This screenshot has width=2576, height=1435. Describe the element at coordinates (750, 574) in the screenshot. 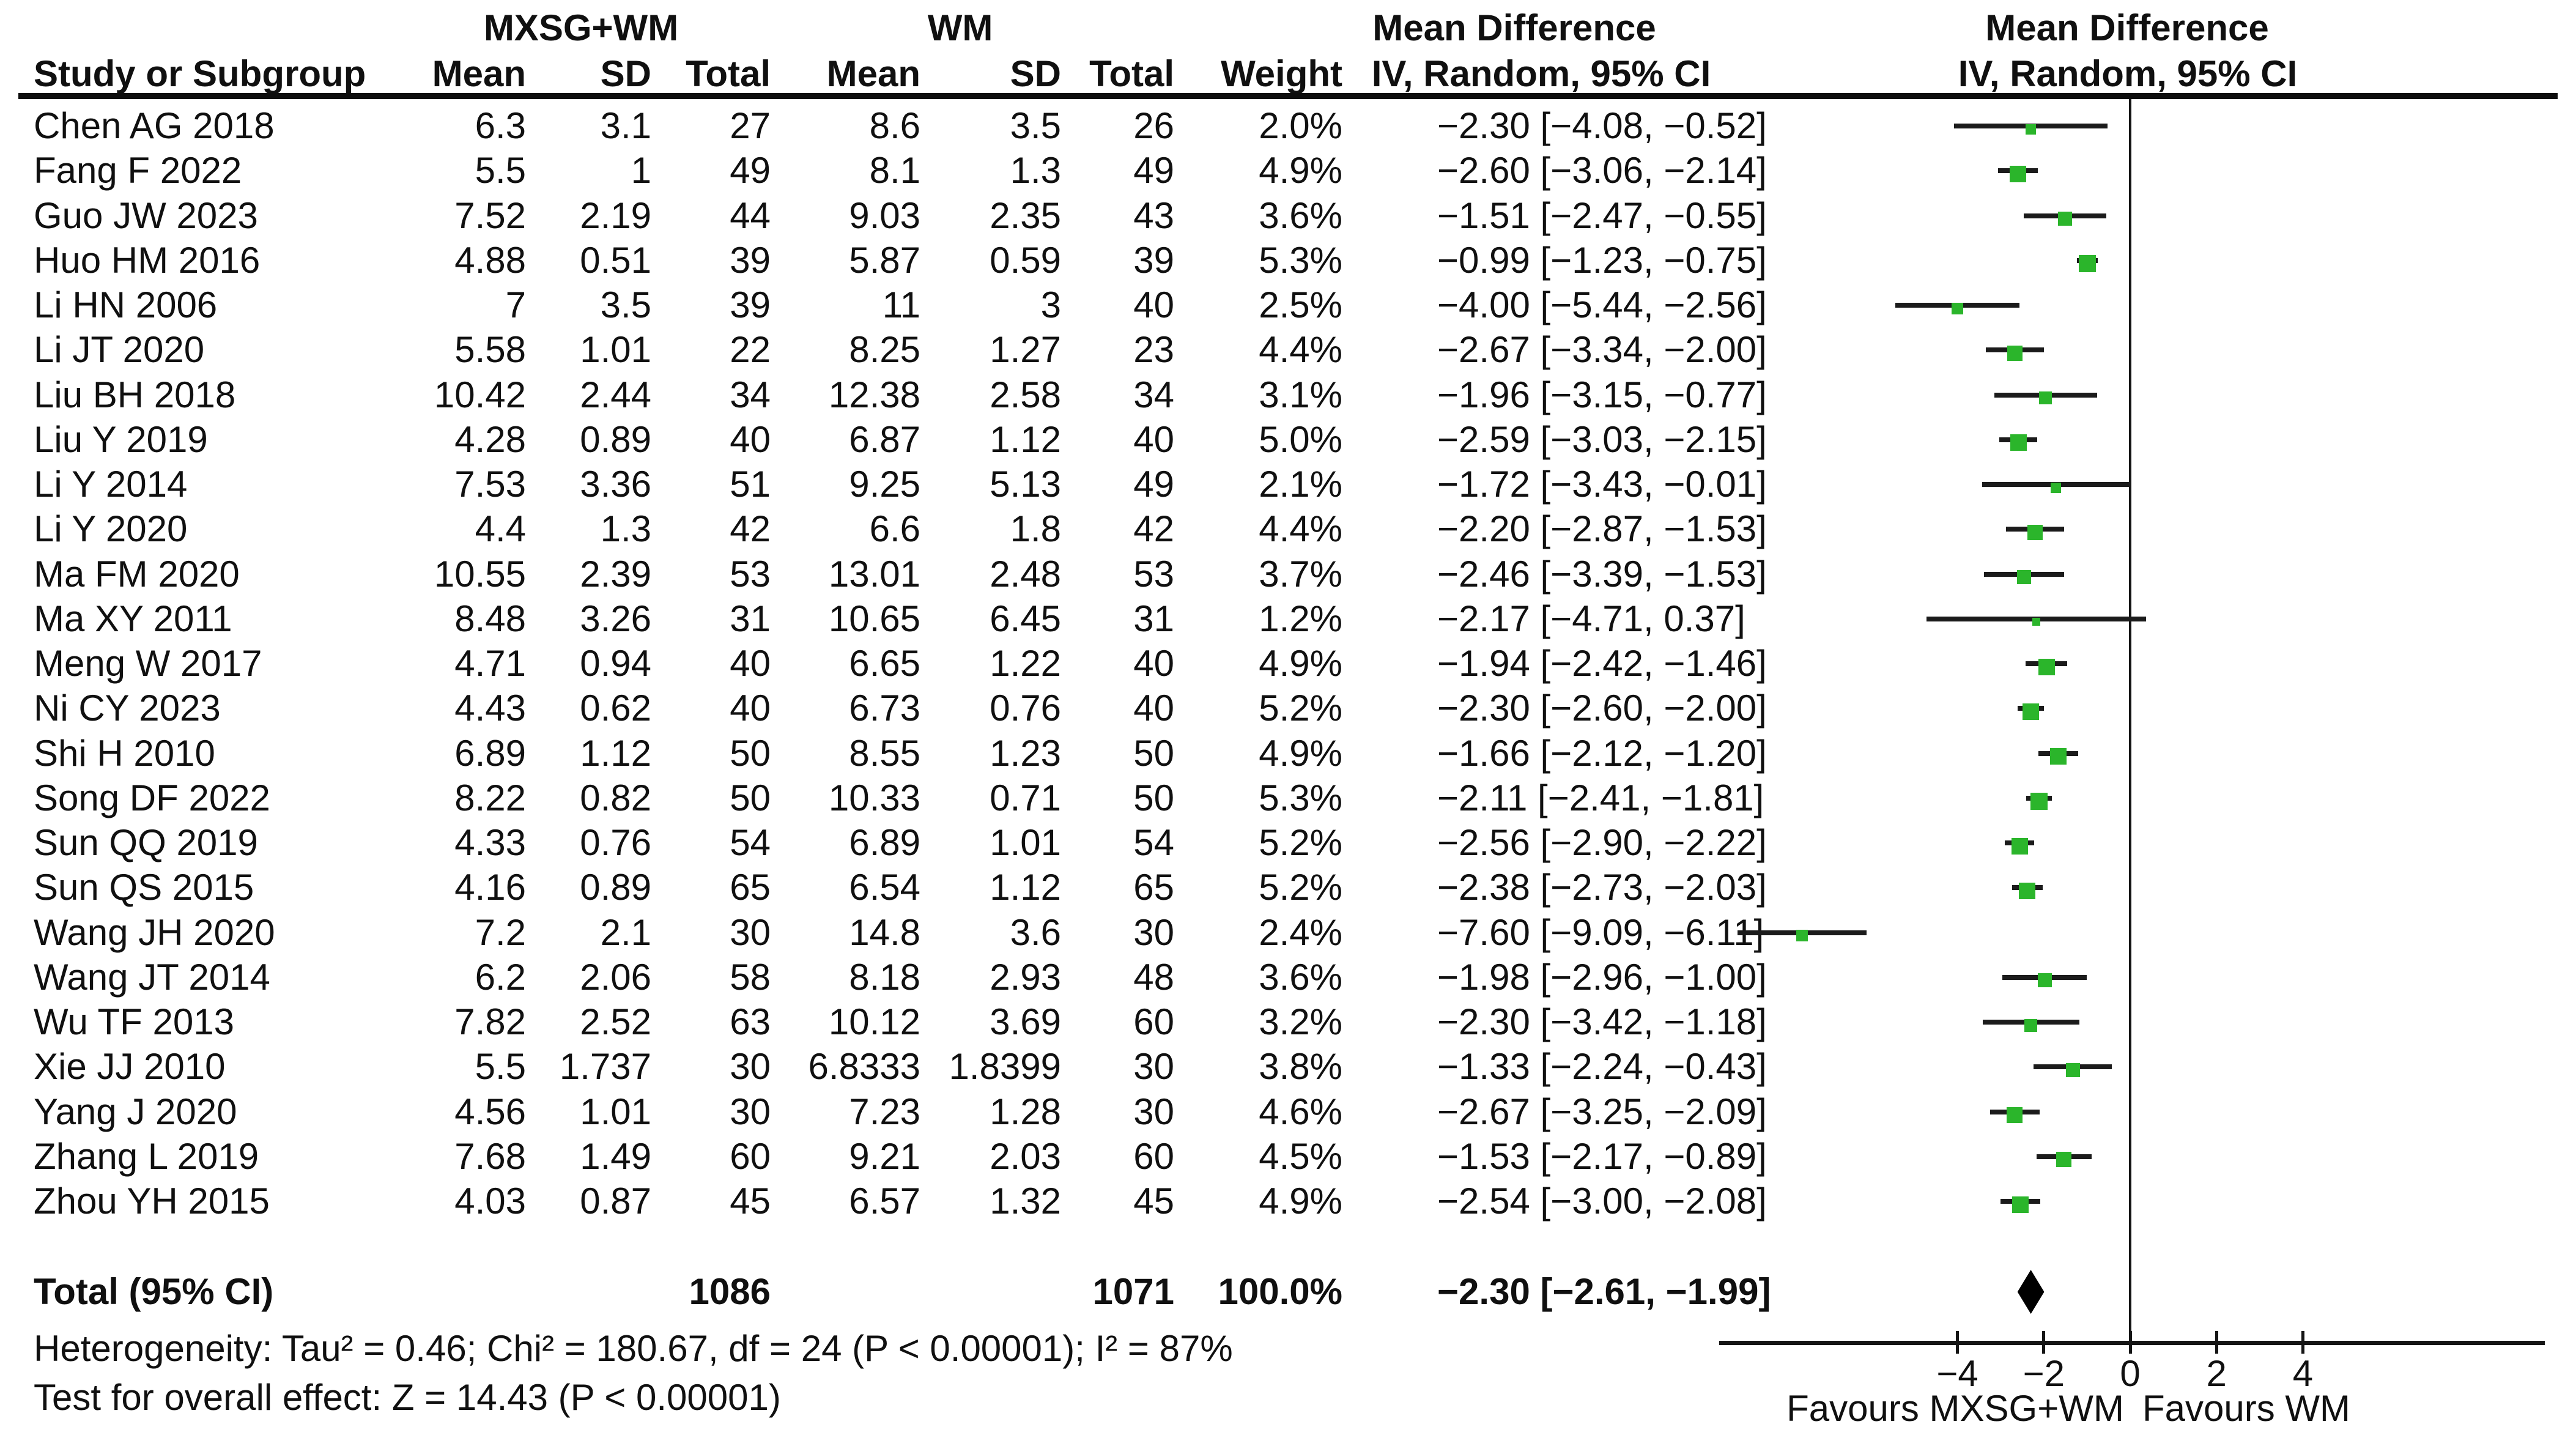

I see `total1-value: 53` at that location.